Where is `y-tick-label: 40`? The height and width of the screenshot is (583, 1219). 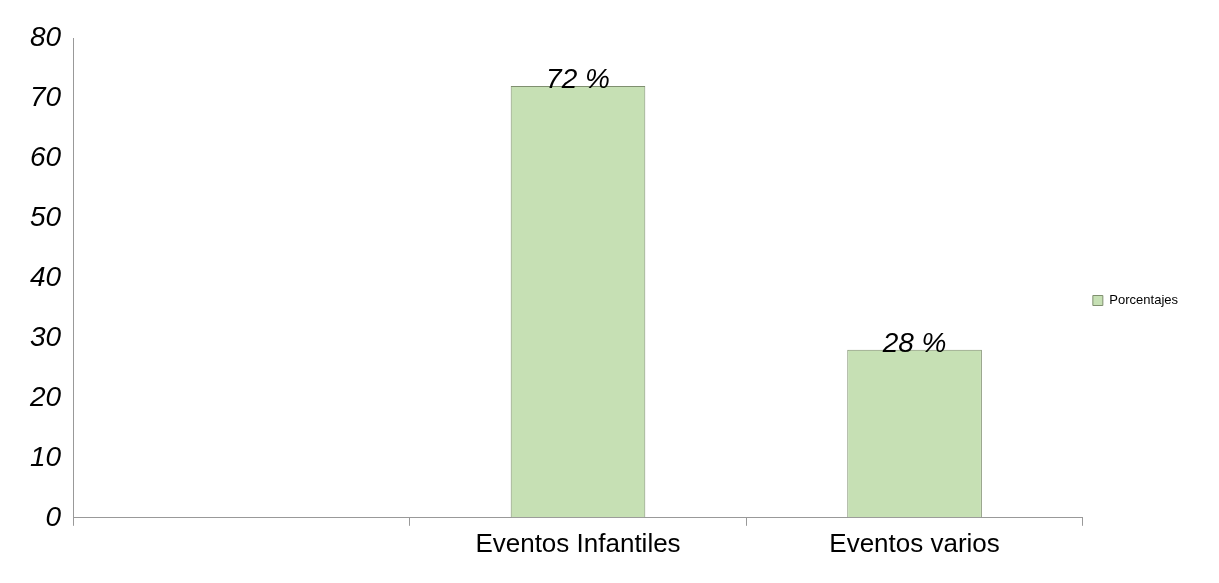 y-tick-label: 40 is located at coordinates (45, 276).